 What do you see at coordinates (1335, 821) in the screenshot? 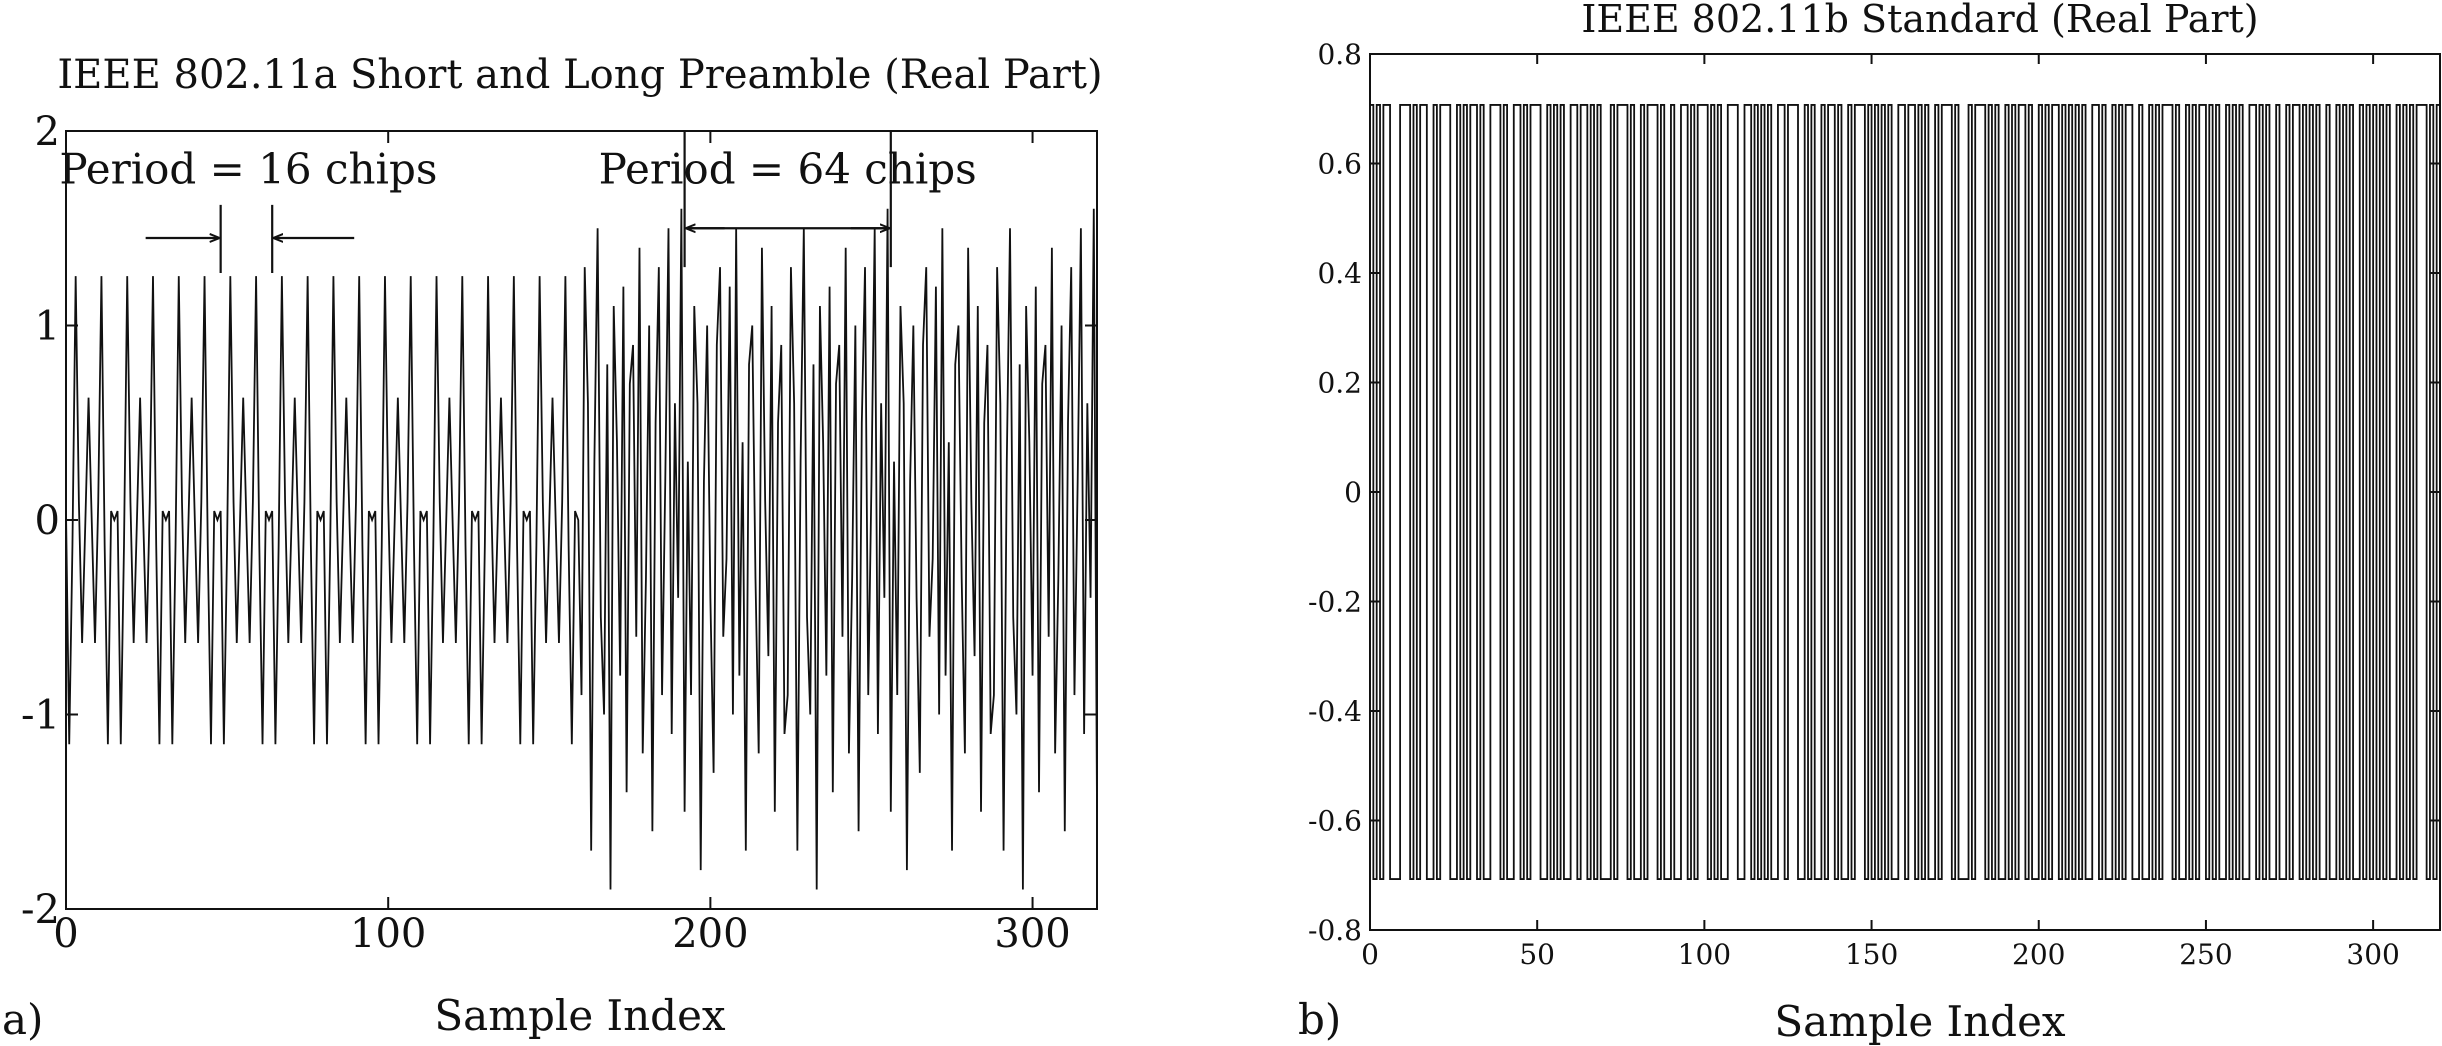
I see `y-tick-label: -0.6` at bounding box center [1335, 821].